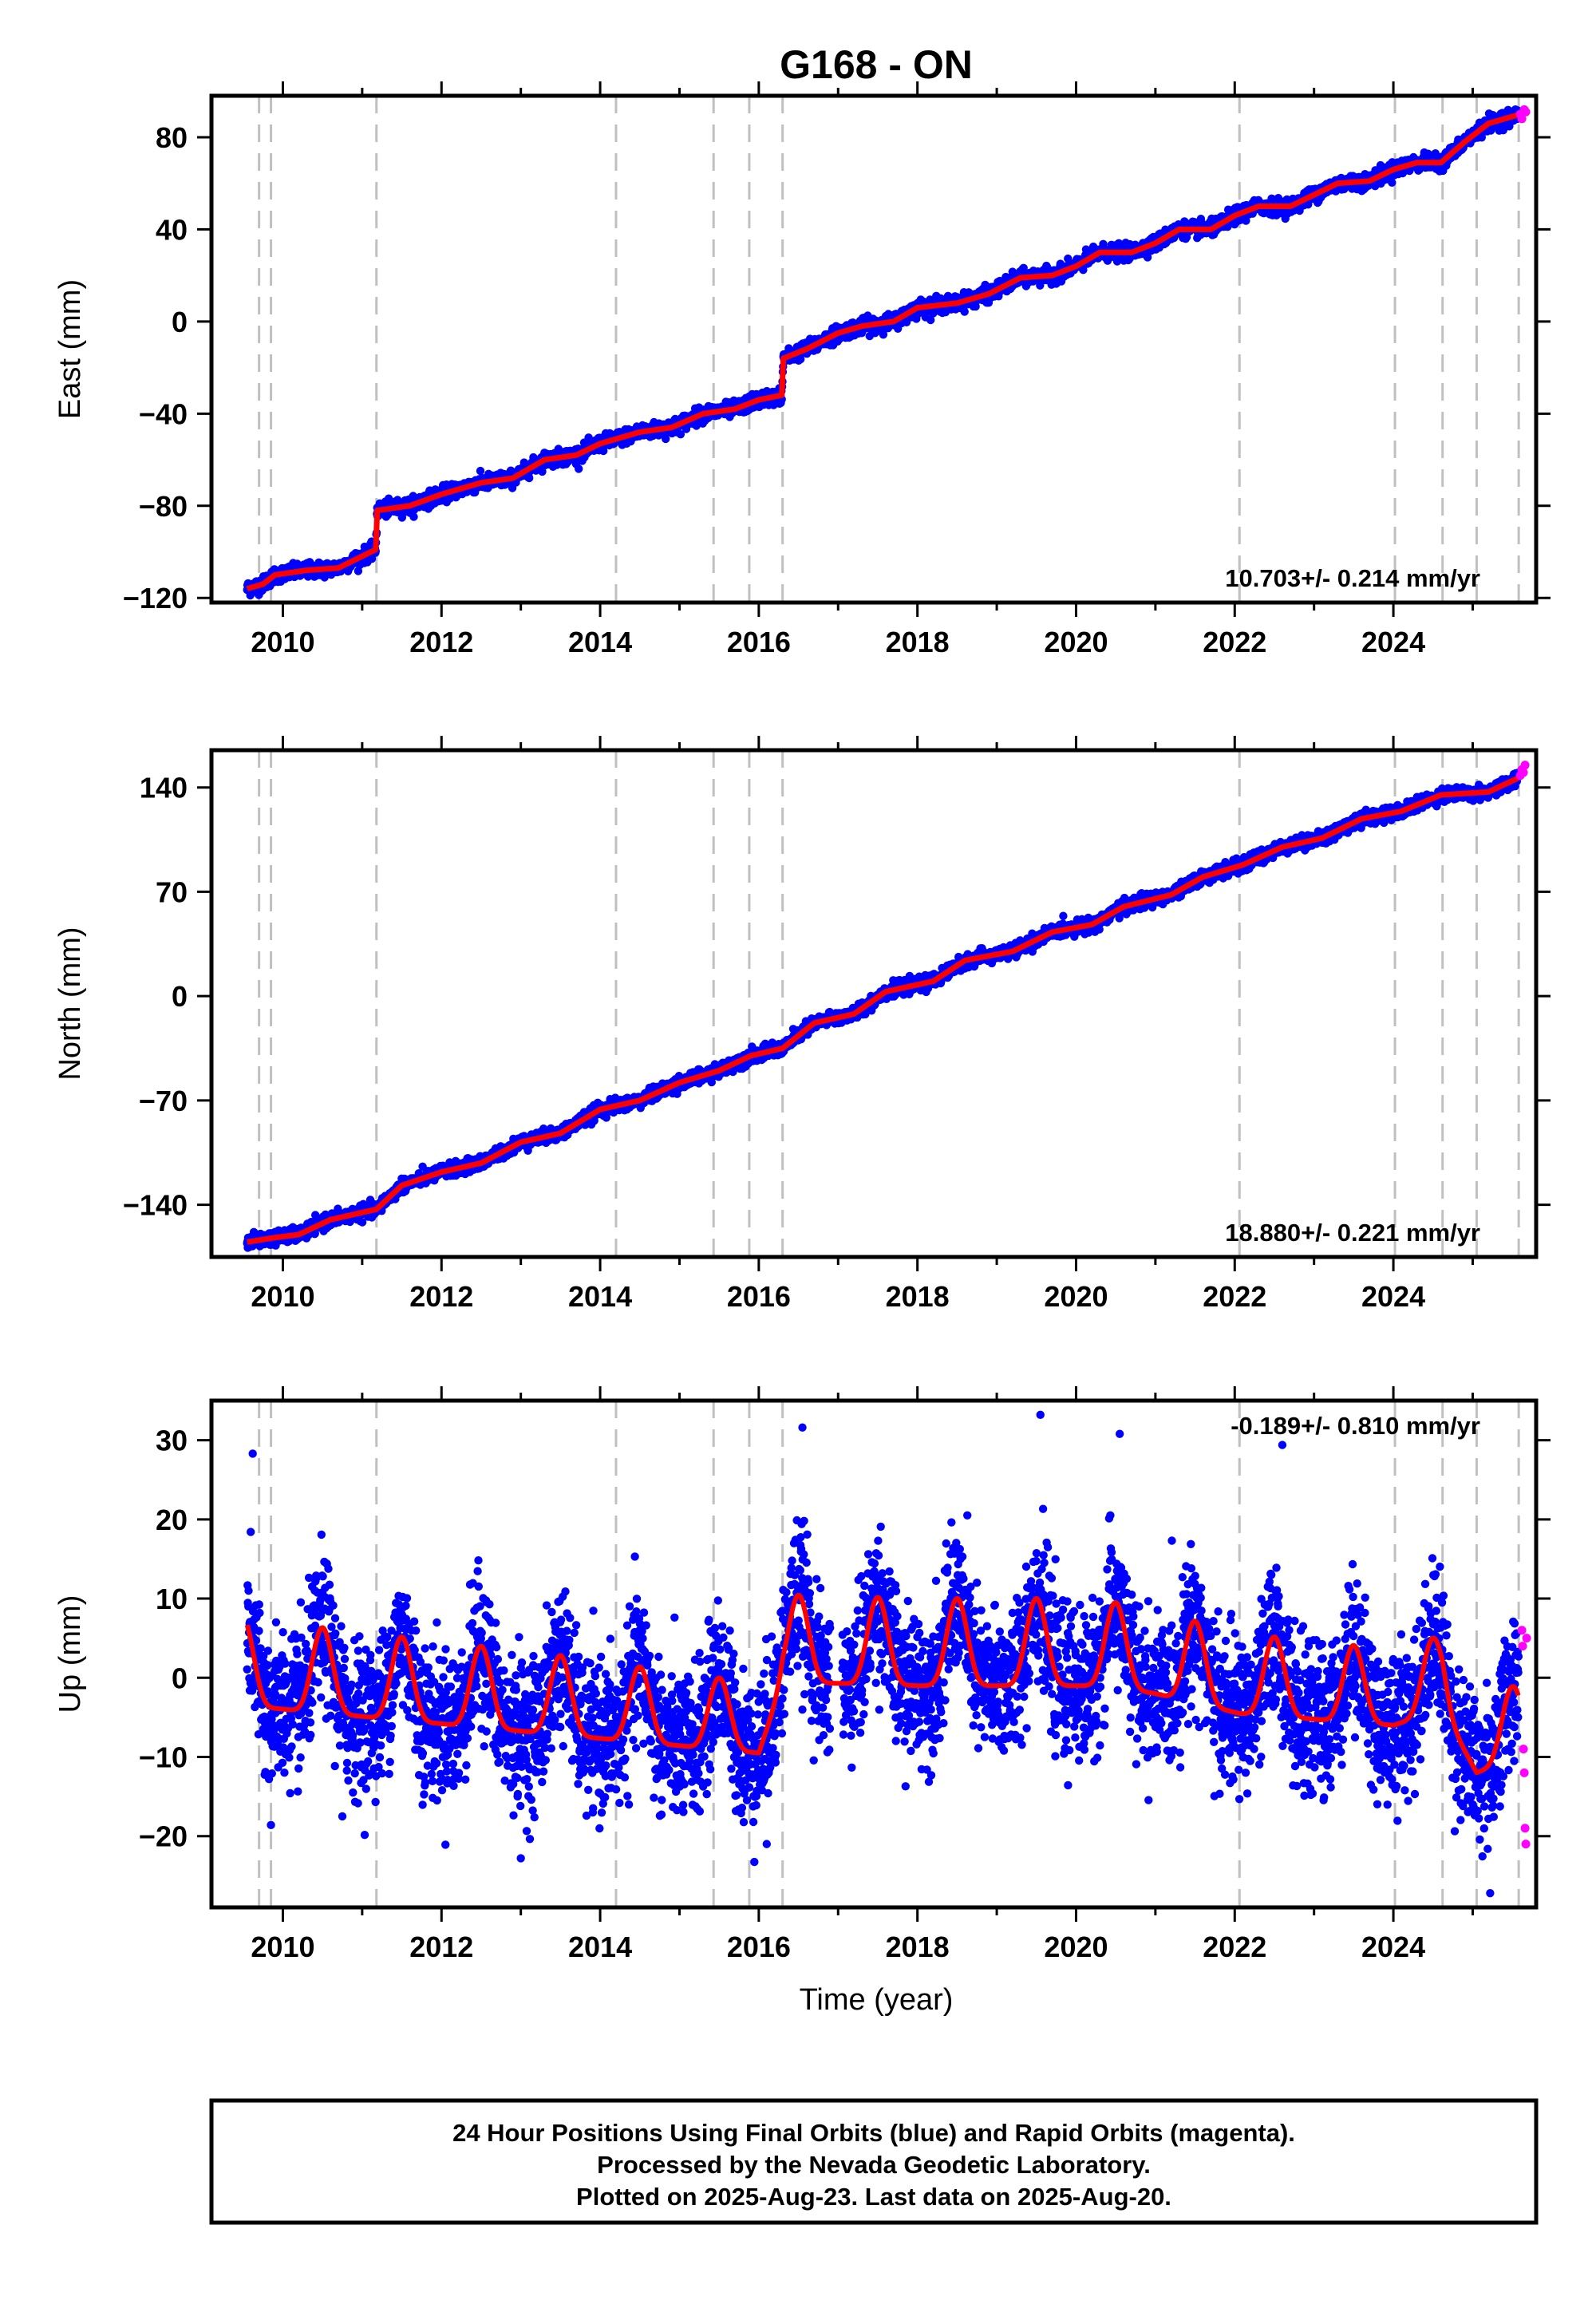 This screenshot has width=1596, height=2316. What do you see at coordinates (155, 598) in the screenshot?
I see `y-tick-label: −120` at bounding box center [155, 598].